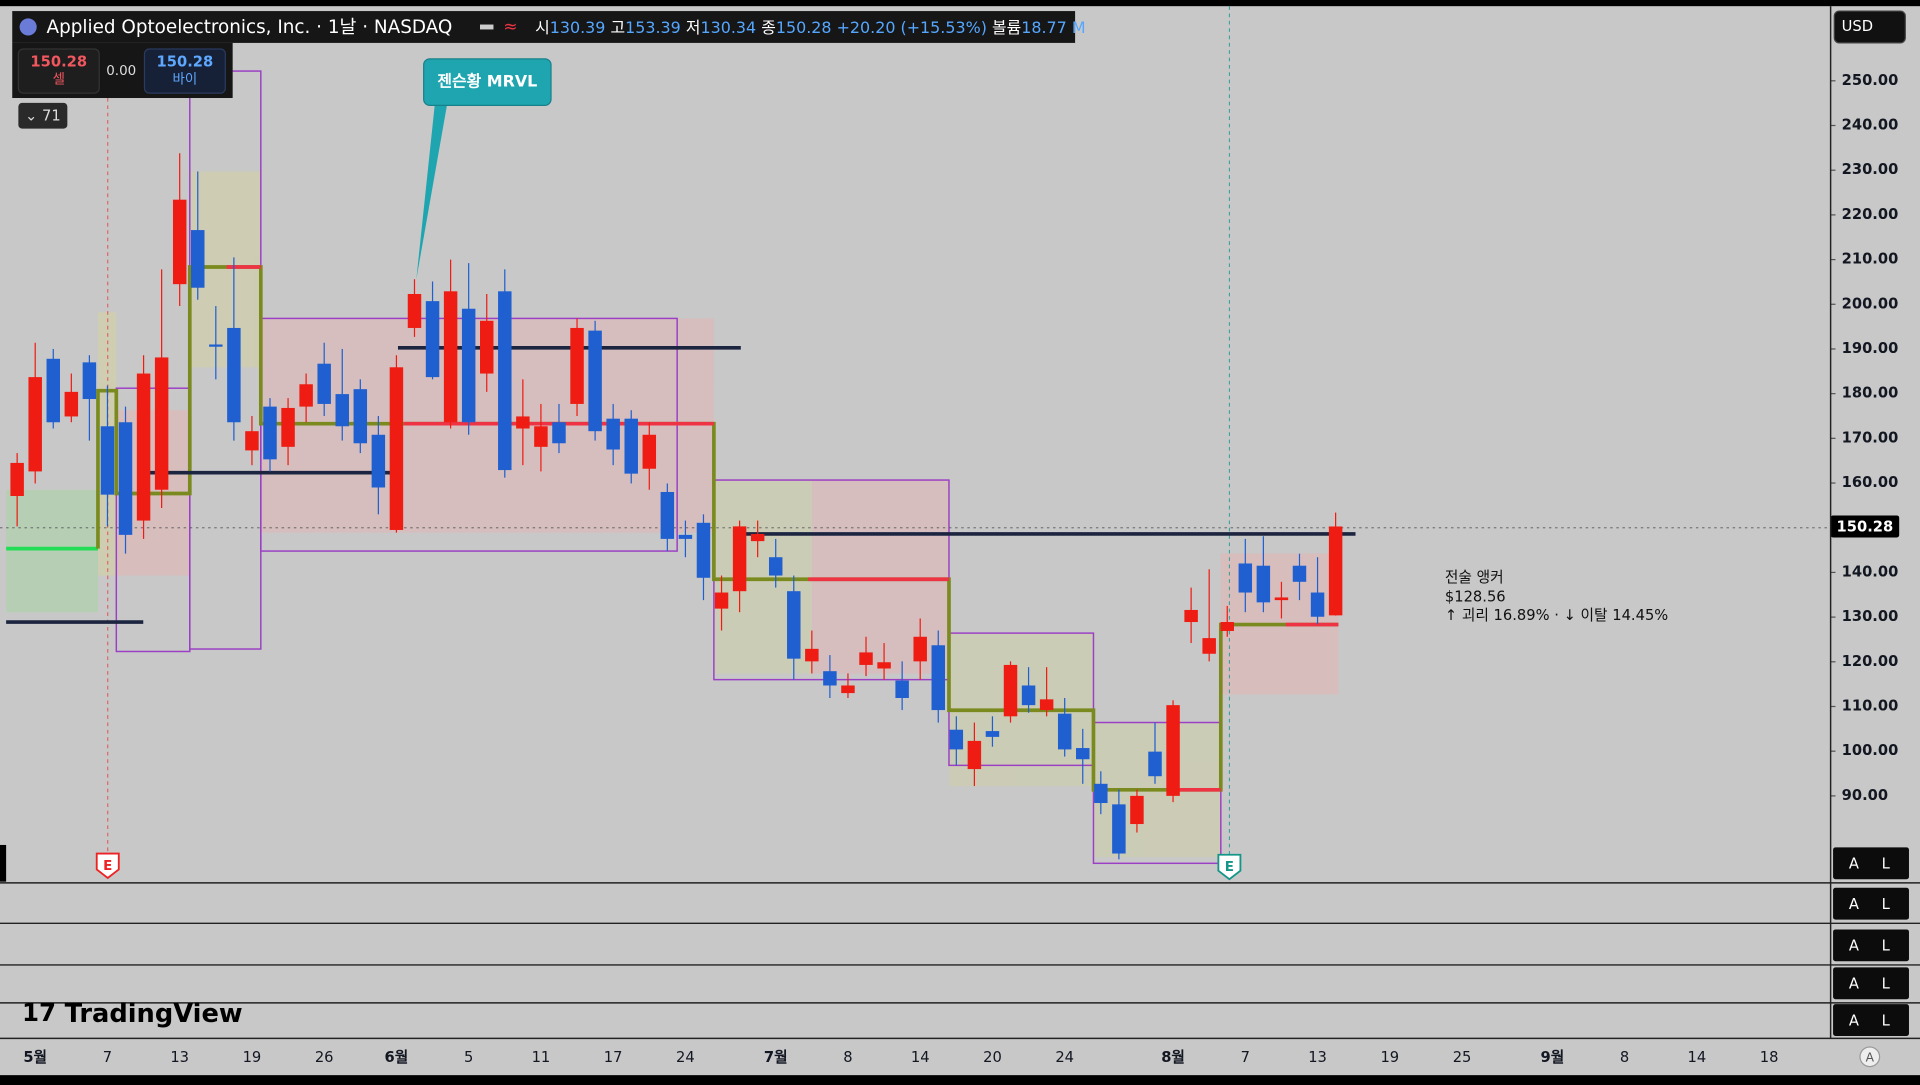 This screenshot has width=1920, height=1085. Describe the element at coordinates (1870, 661) in the screenshot. I see `y-tick-label: 120.00` at that location.